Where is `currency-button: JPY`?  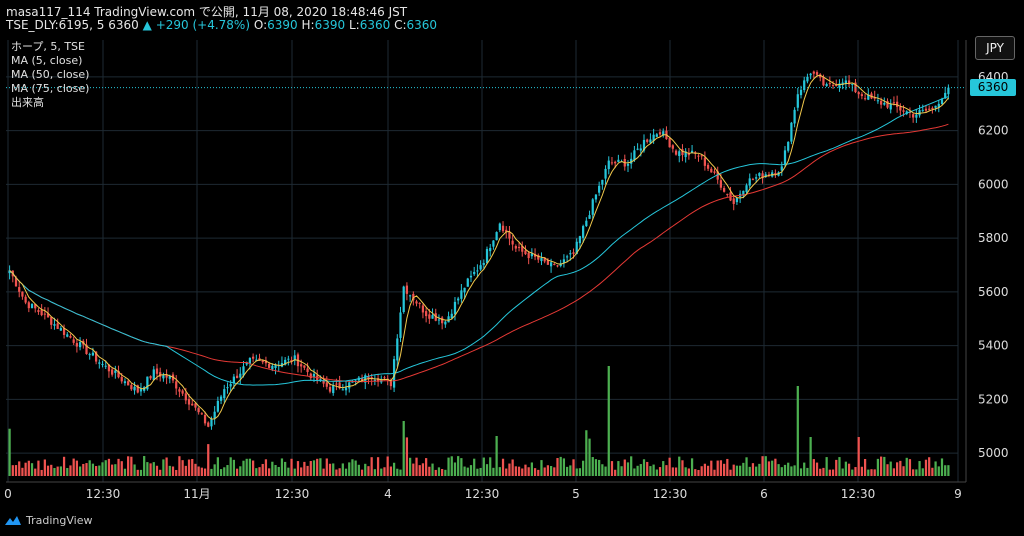 currency-button: JPY is located at coordinates (995, 48).